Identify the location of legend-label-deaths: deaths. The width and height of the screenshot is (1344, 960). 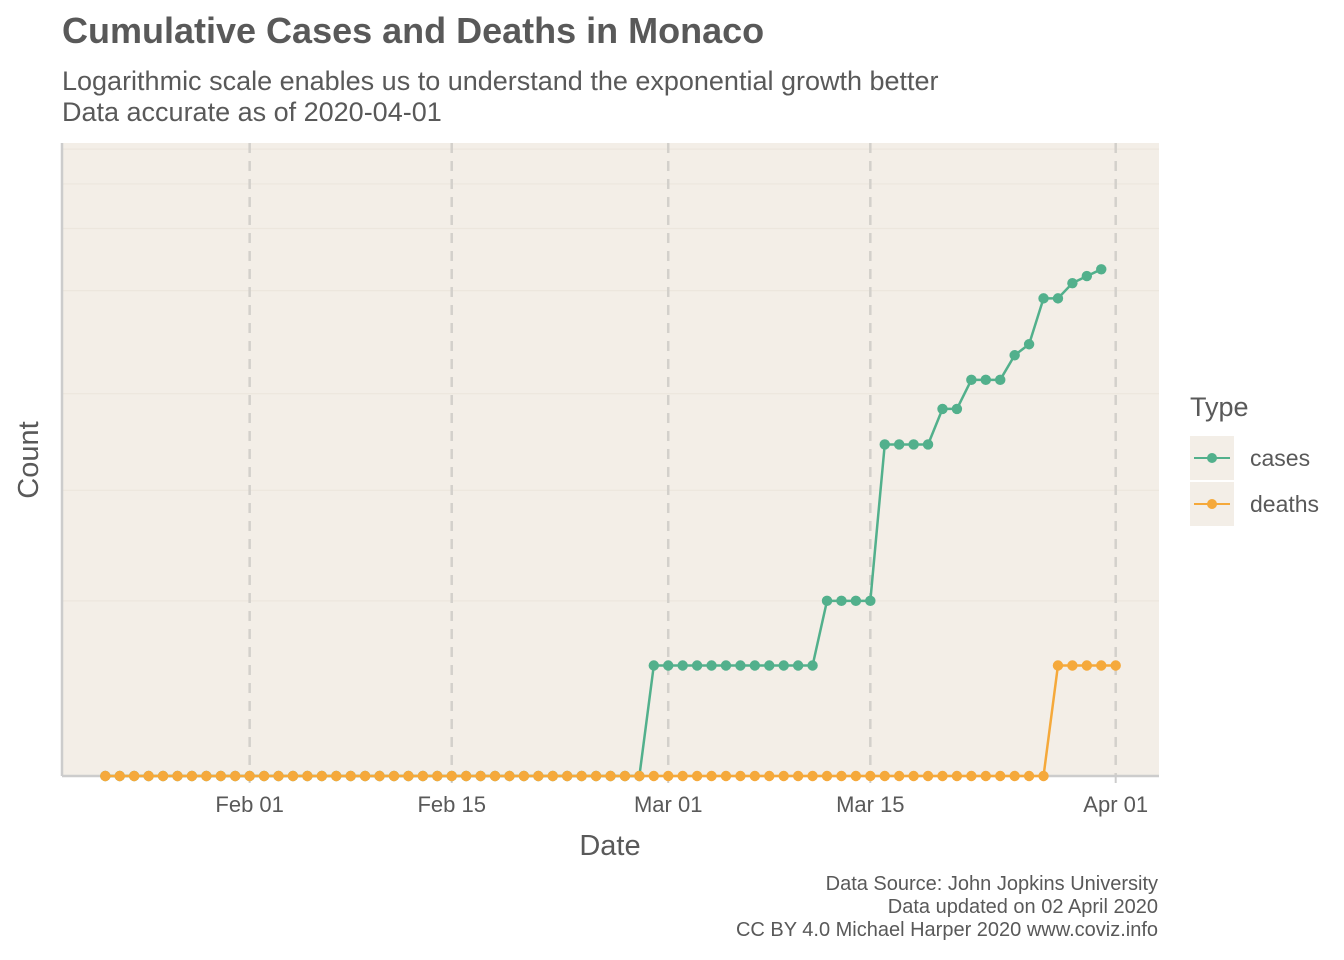
(1285, 503).